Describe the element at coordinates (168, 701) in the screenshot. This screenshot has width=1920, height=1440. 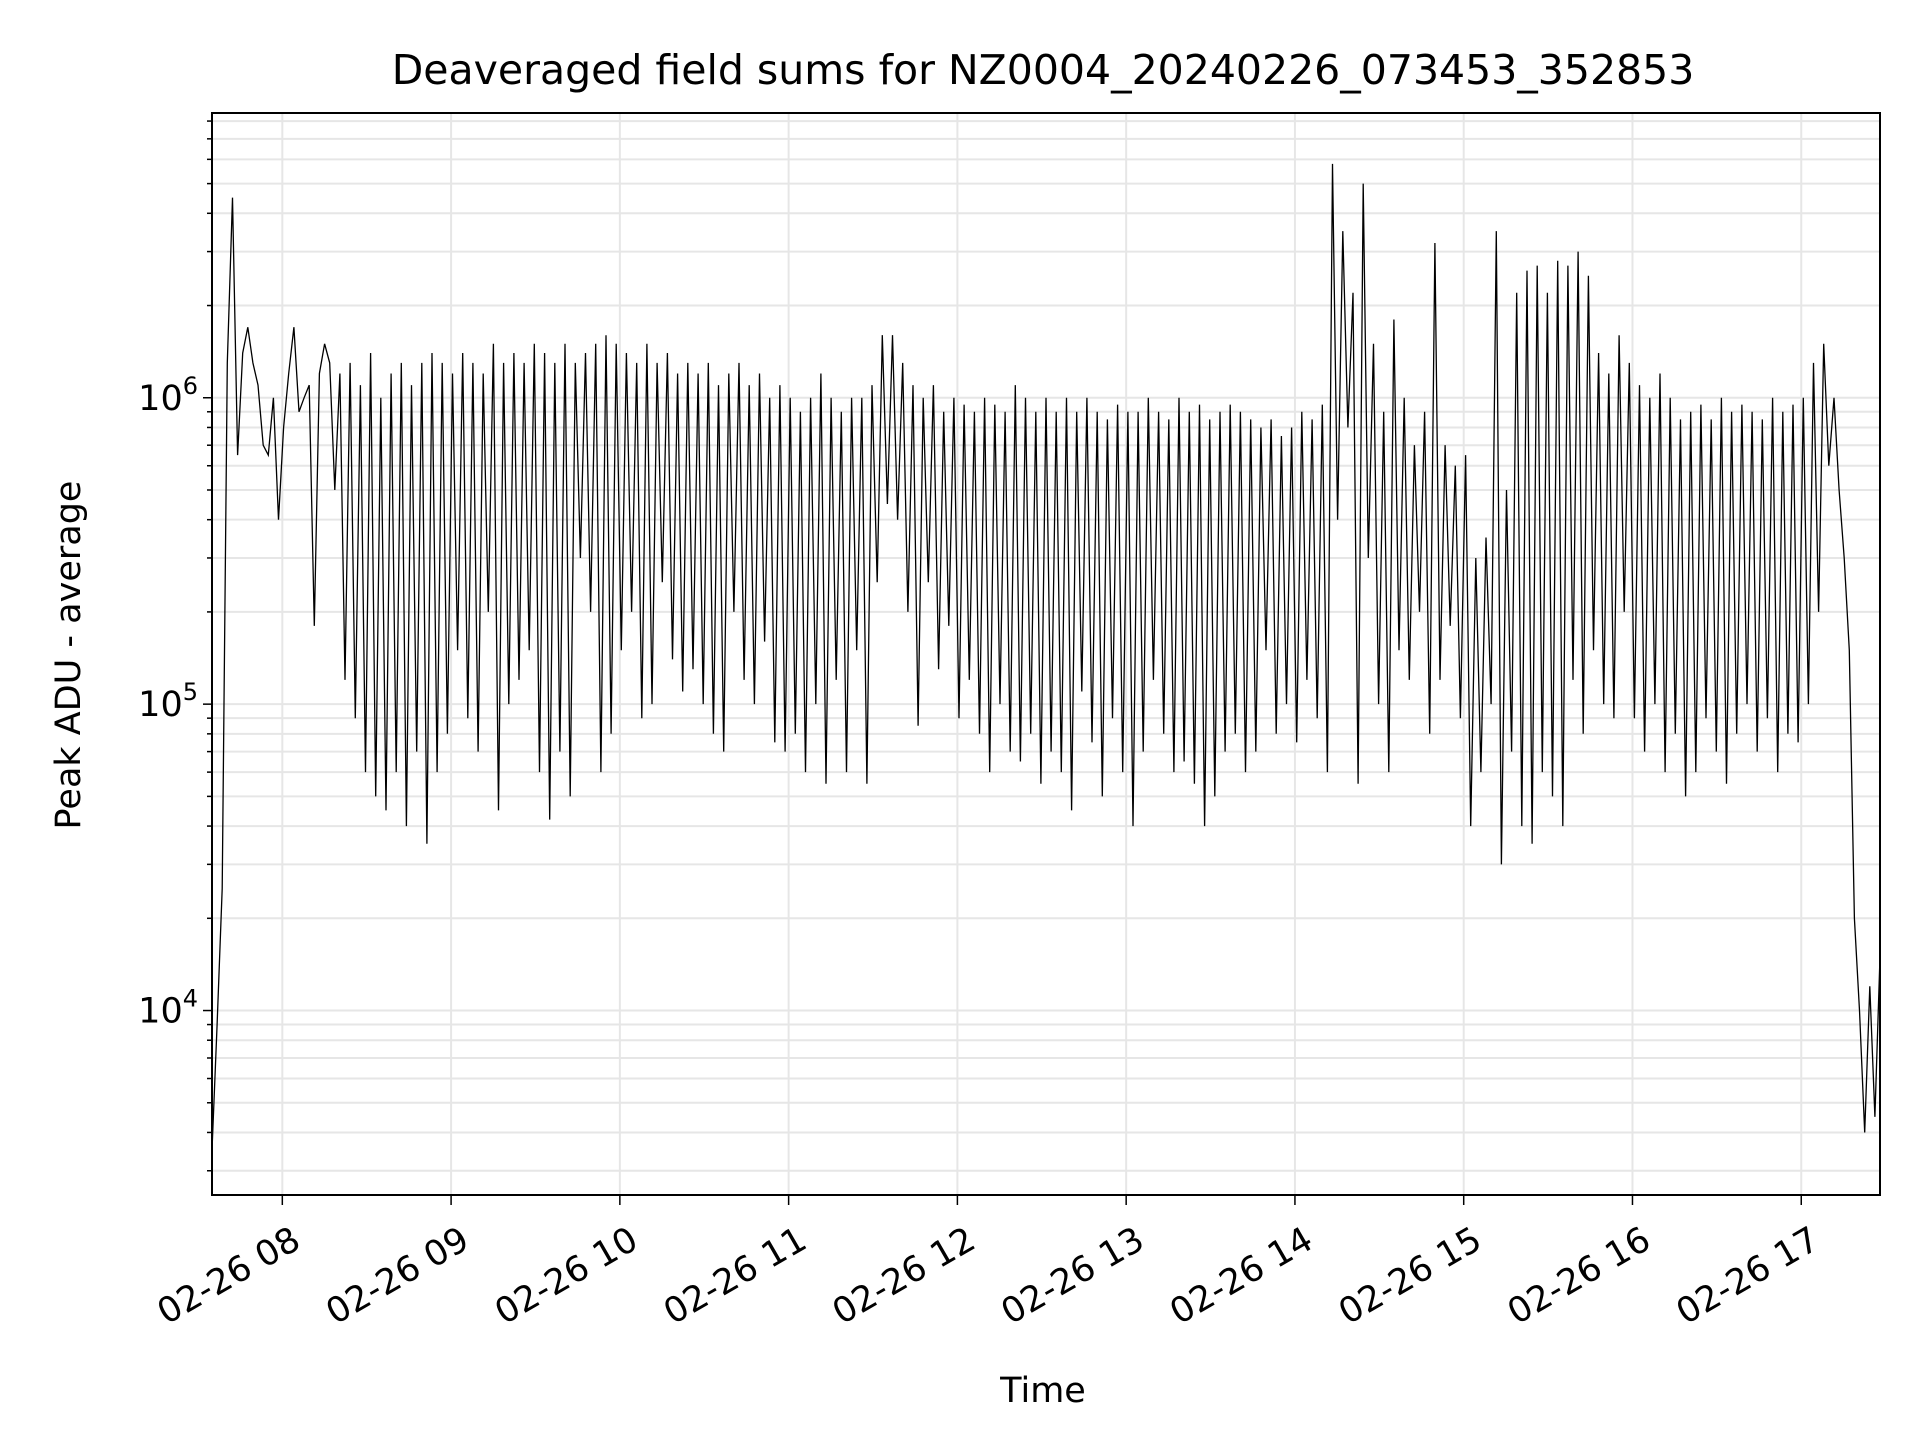
I see `y-tick-label: 10⁵` at that location.